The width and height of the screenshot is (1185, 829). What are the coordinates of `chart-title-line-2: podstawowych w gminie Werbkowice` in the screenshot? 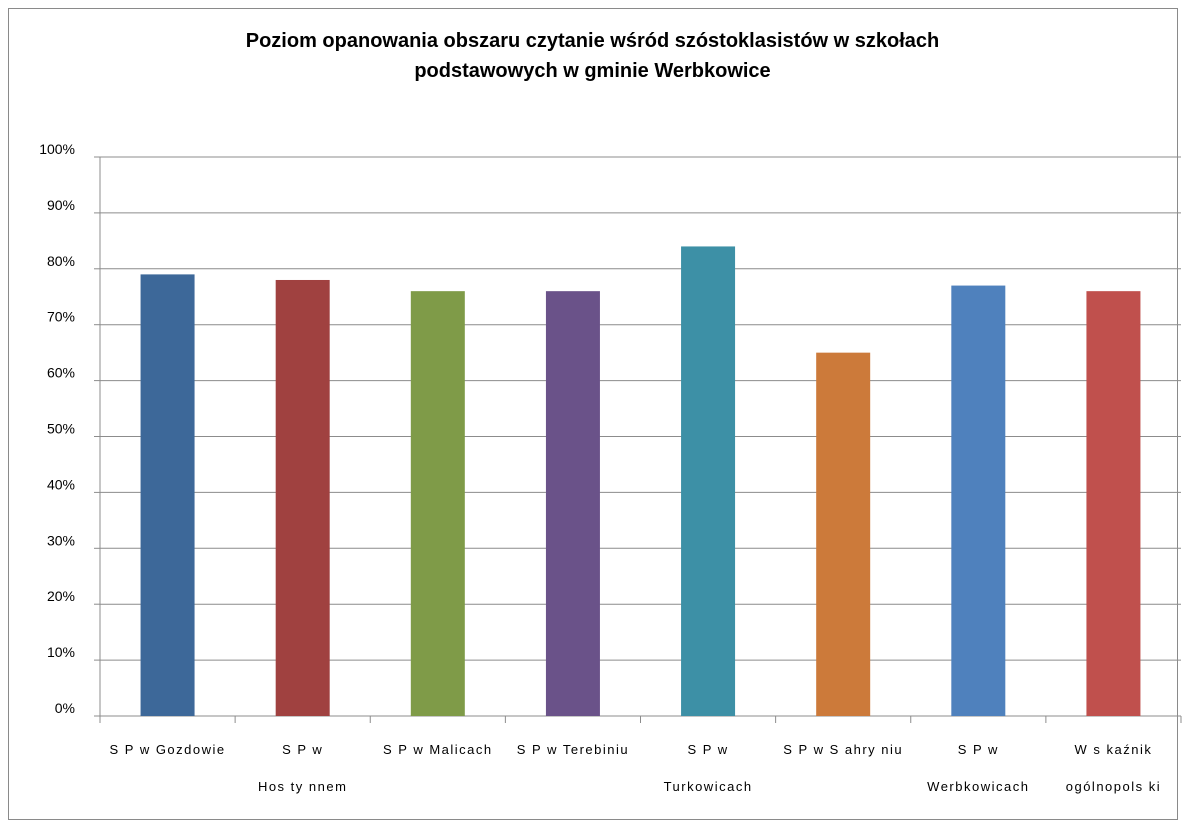 It's located at (592, 71).